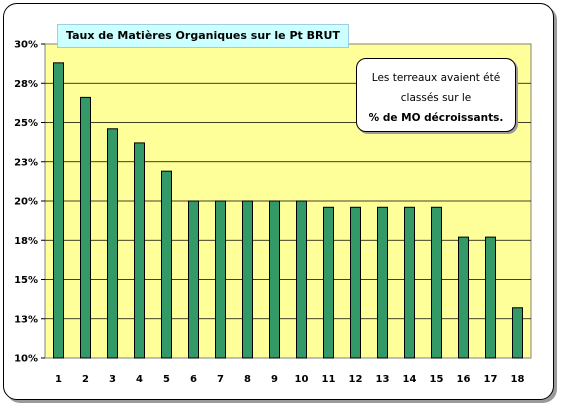 The height and width of the screenshot is (407, 562). What do you see at coordinates (518, 379) in the screenshot?
I see `x-tick-label: 18` at bounding box center [518, 379].